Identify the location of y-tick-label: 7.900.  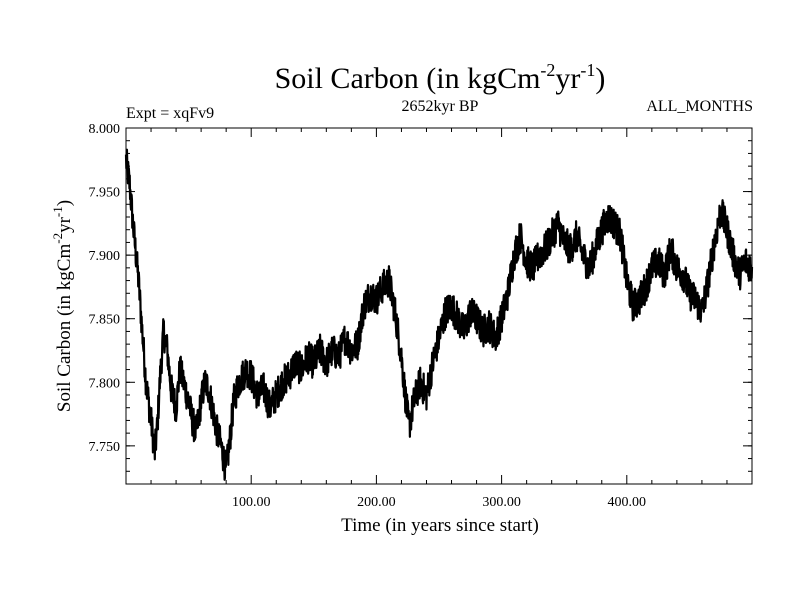
(105, 256).